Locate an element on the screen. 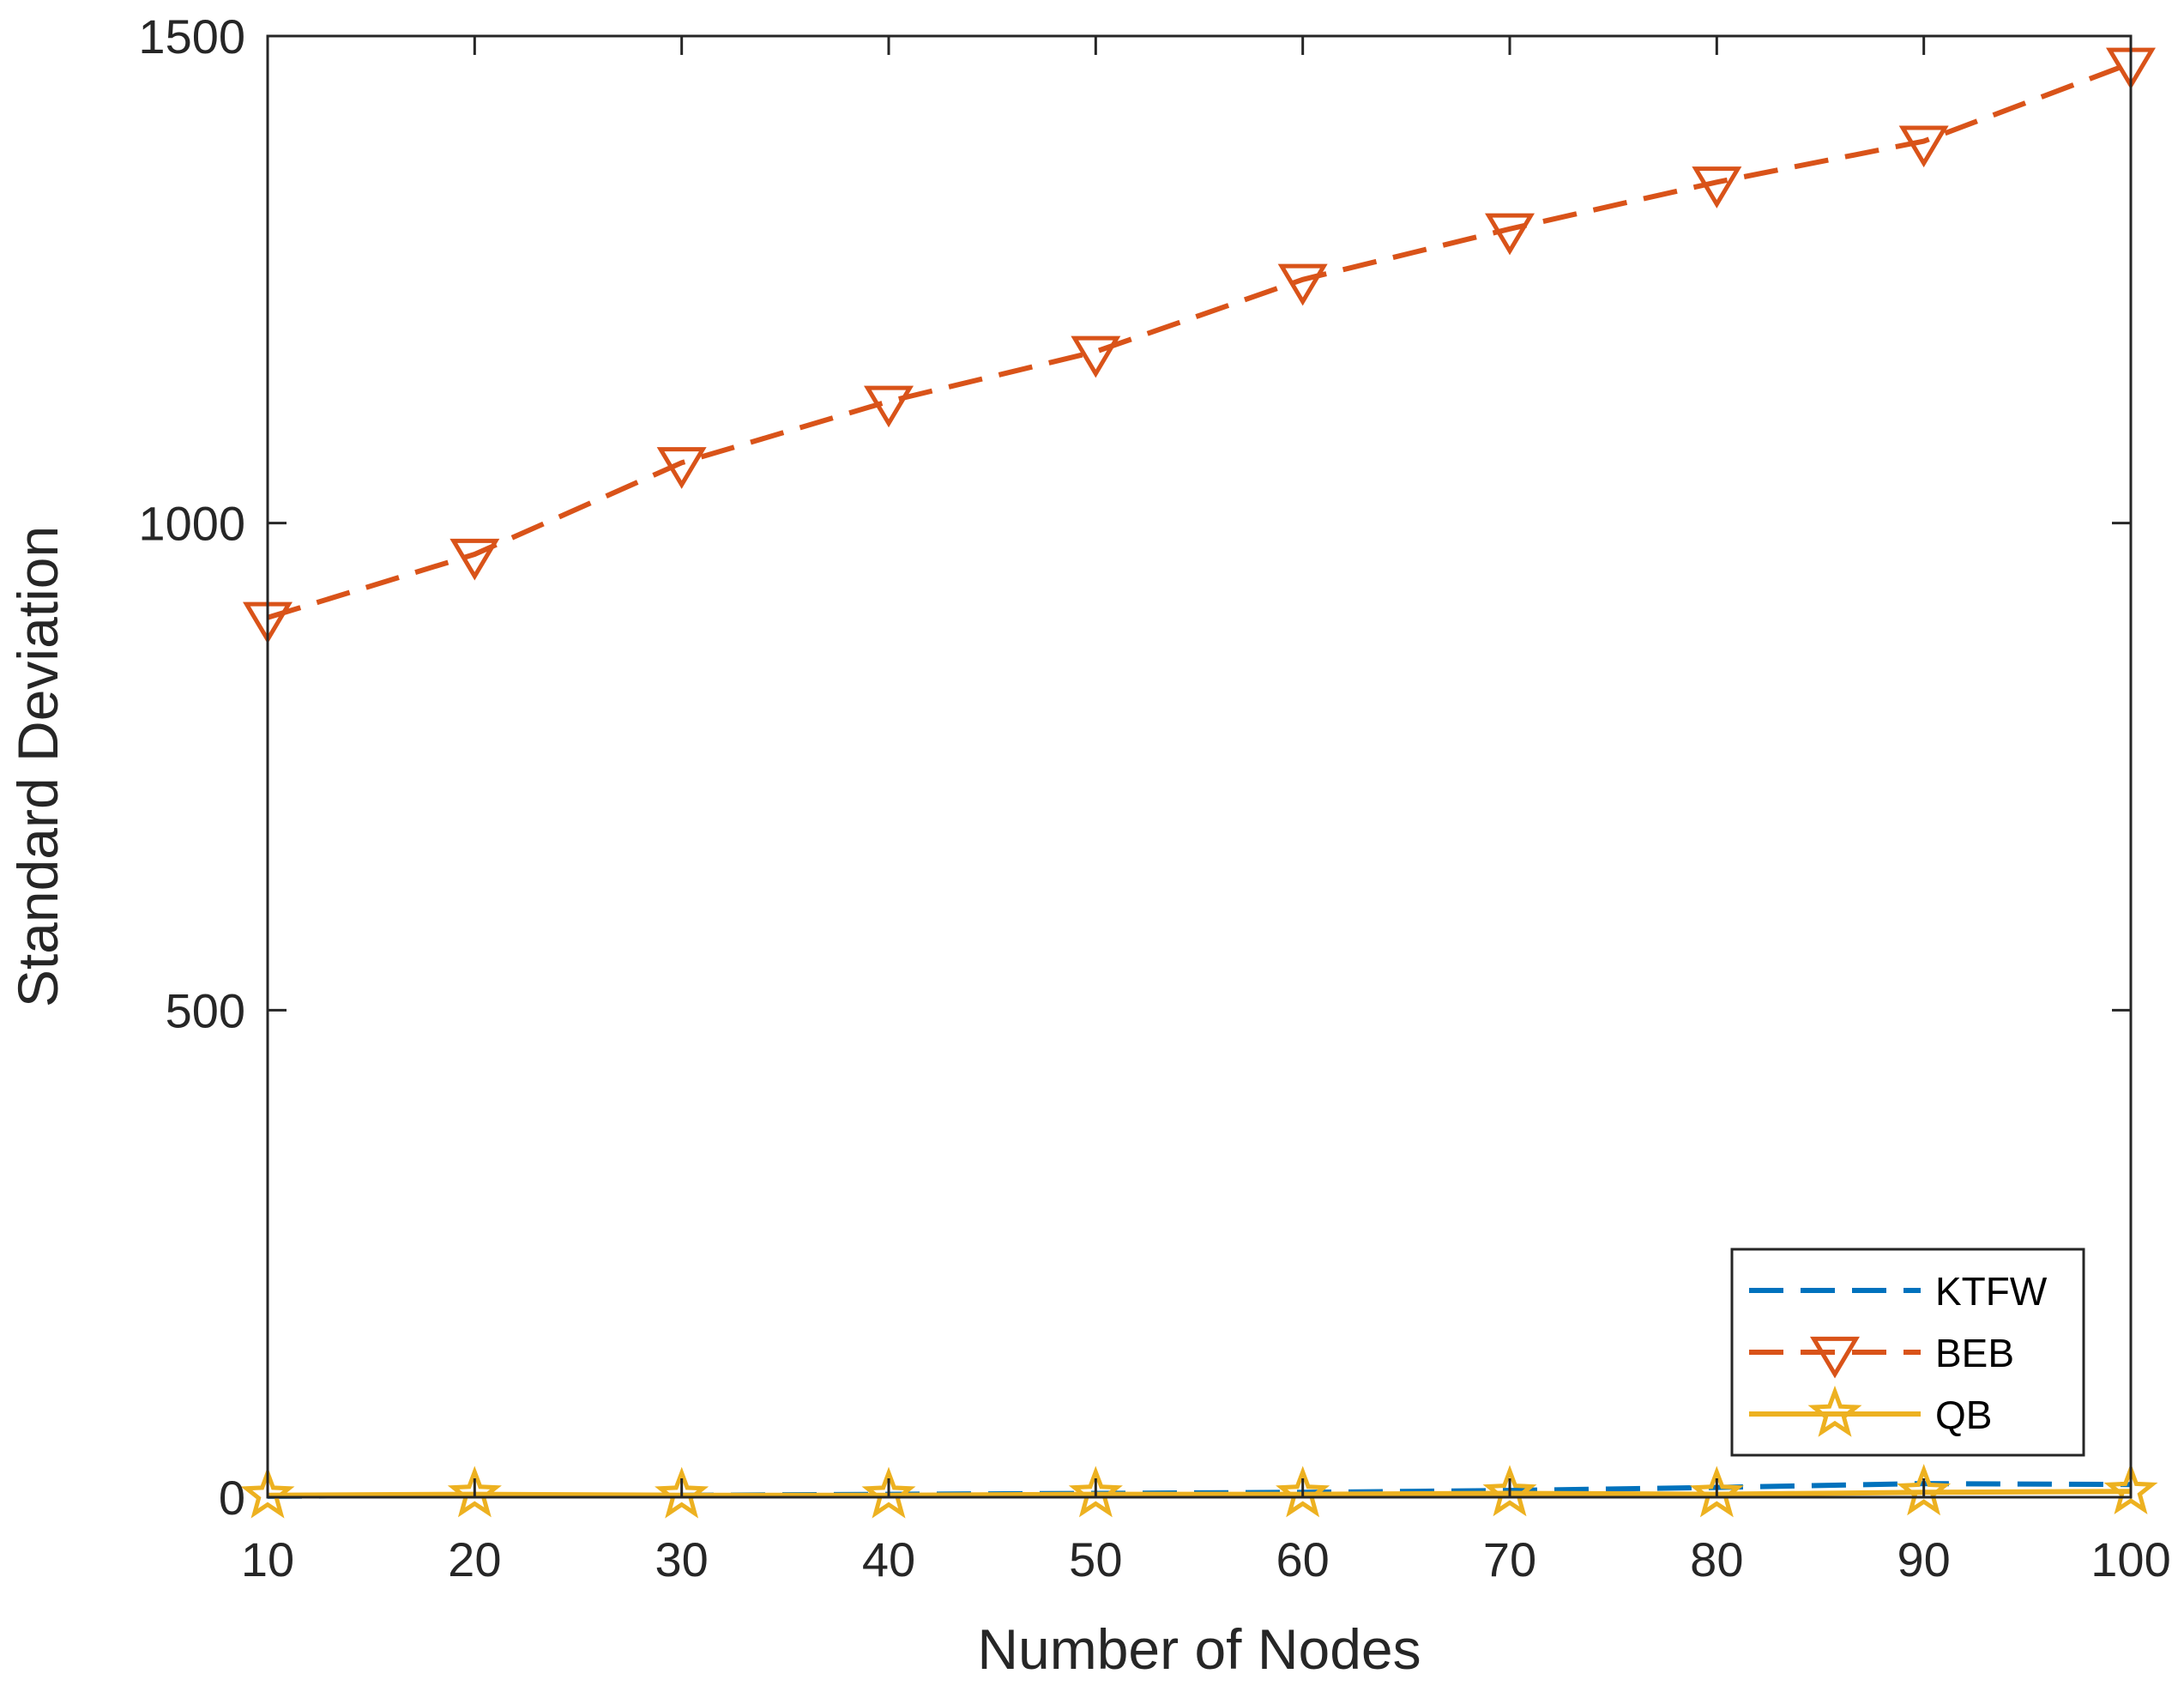  x-tick-label: 60 is located at coordinates (1303, 1559).